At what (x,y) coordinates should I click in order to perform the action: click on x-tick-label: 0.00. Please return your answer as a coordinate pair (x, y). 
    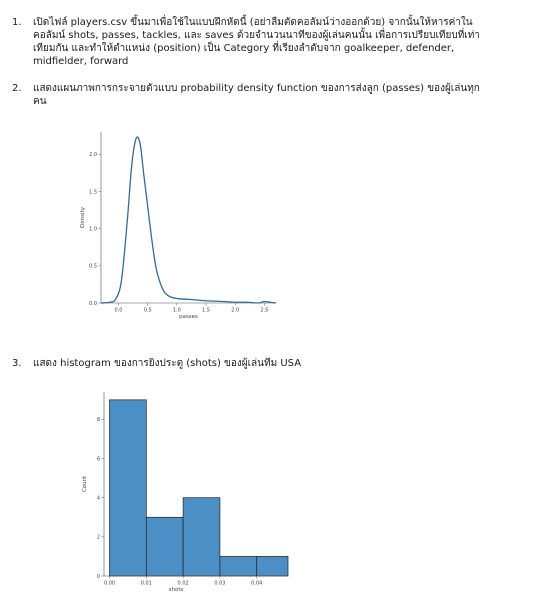
    Looking at the image, I should click on (109, 584).